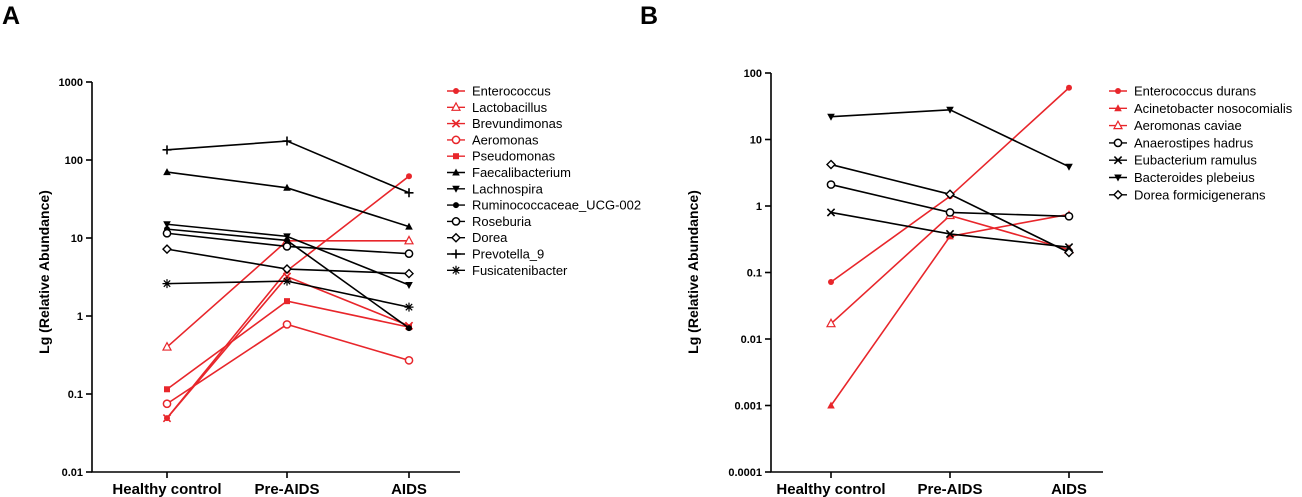 The image size is (1302, 497). Describe the element at coordinates (456, 189) in the screenshot. I see `legend-marker-lachnospira` at that location.